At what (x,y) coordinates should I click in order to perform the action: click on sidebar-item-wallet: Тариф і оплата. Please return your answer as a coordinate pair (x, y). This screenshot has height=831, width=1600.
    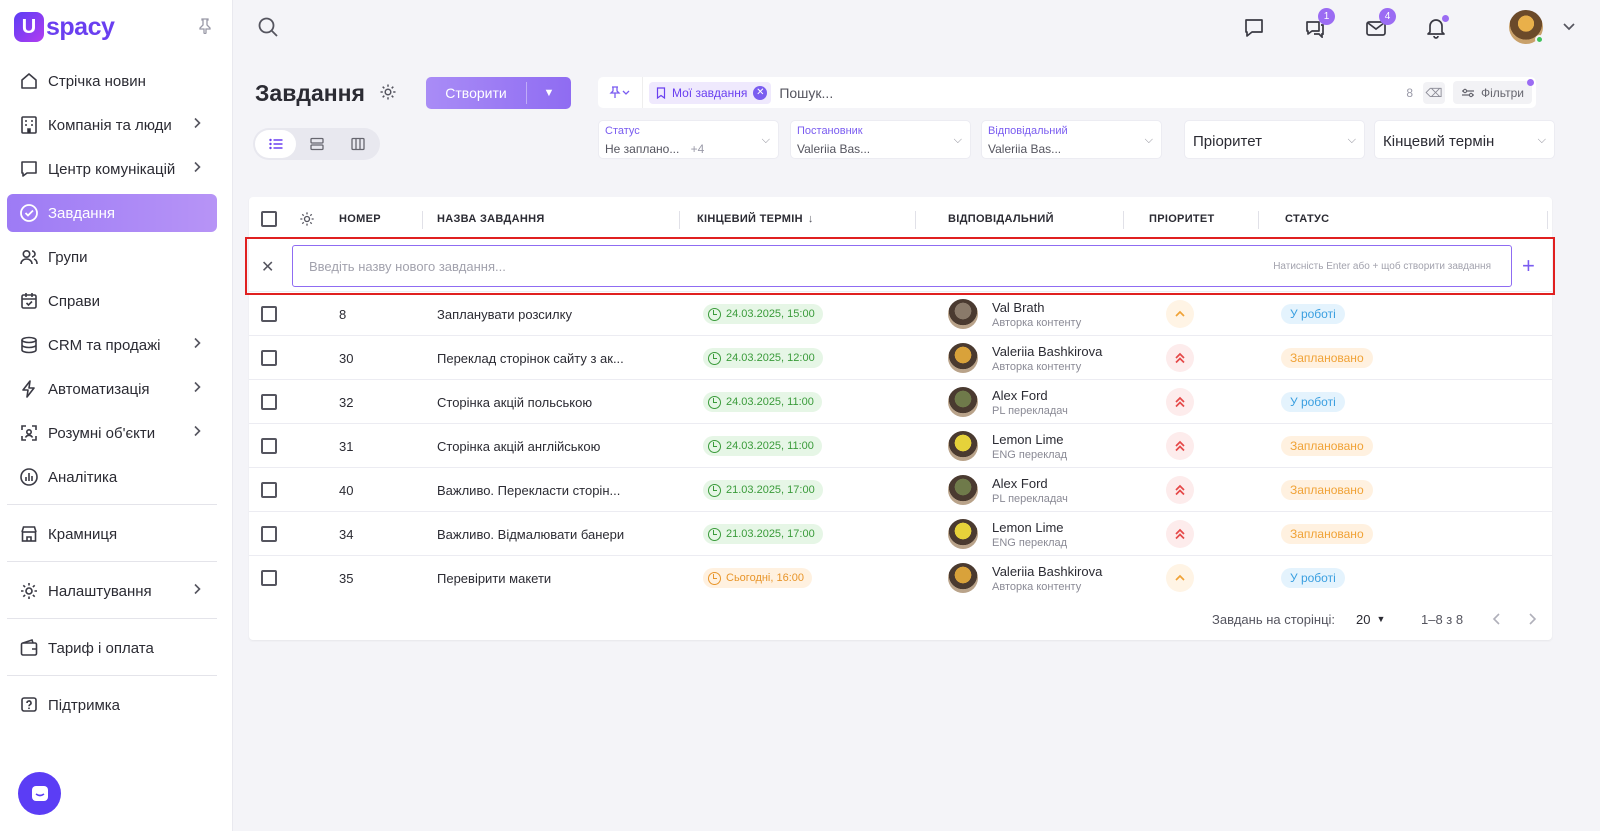
    Looking at the image, I should click on (112, 648).